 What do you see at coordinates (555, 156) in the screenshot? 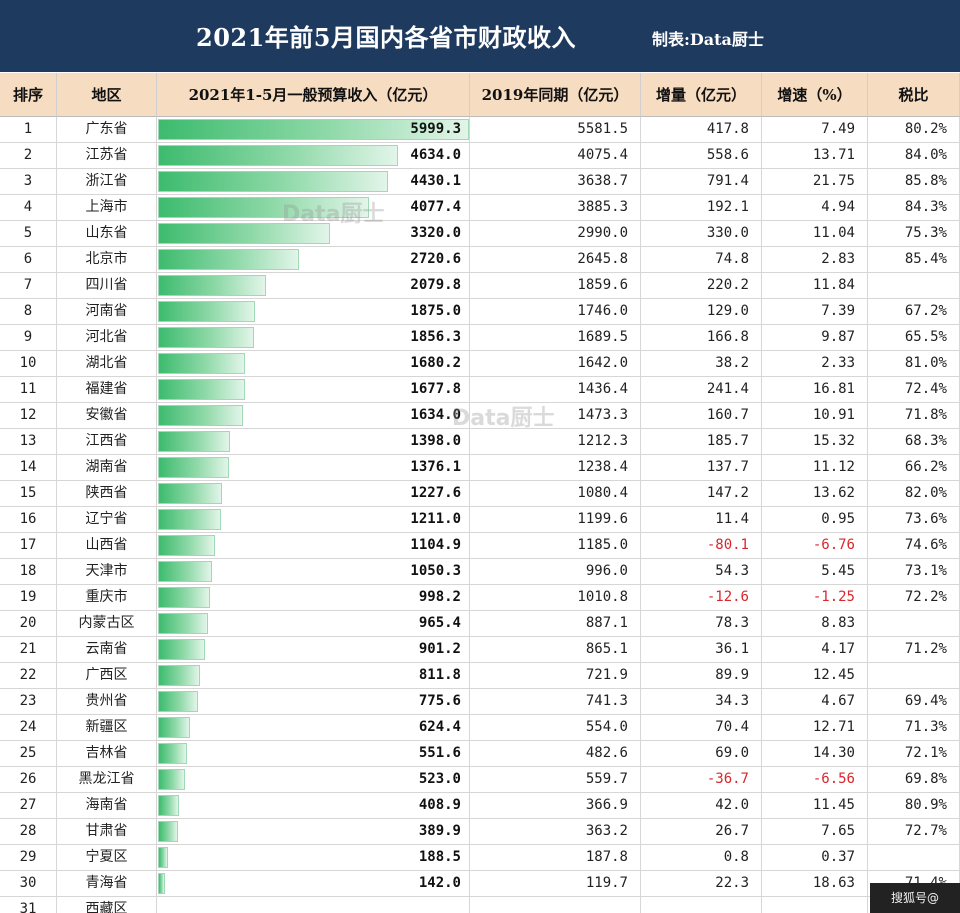
I see `revenue-2019-cell: 4075.4` at bounding box center [555, 156].